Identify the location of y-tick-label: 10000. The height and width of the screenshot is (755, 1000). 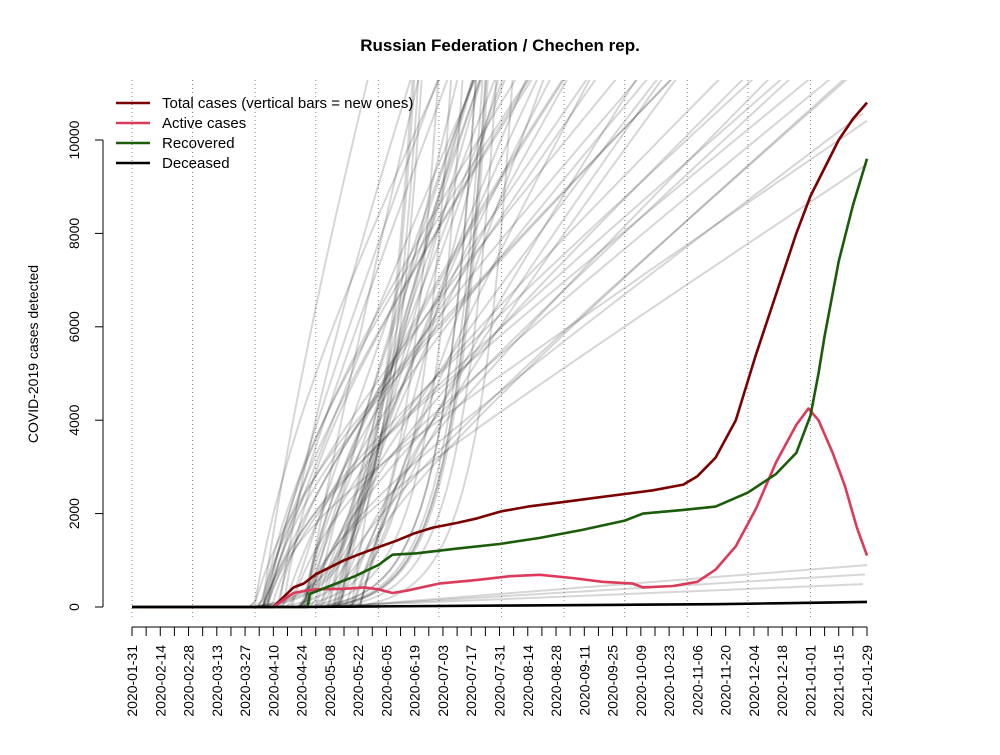
(74, 139).